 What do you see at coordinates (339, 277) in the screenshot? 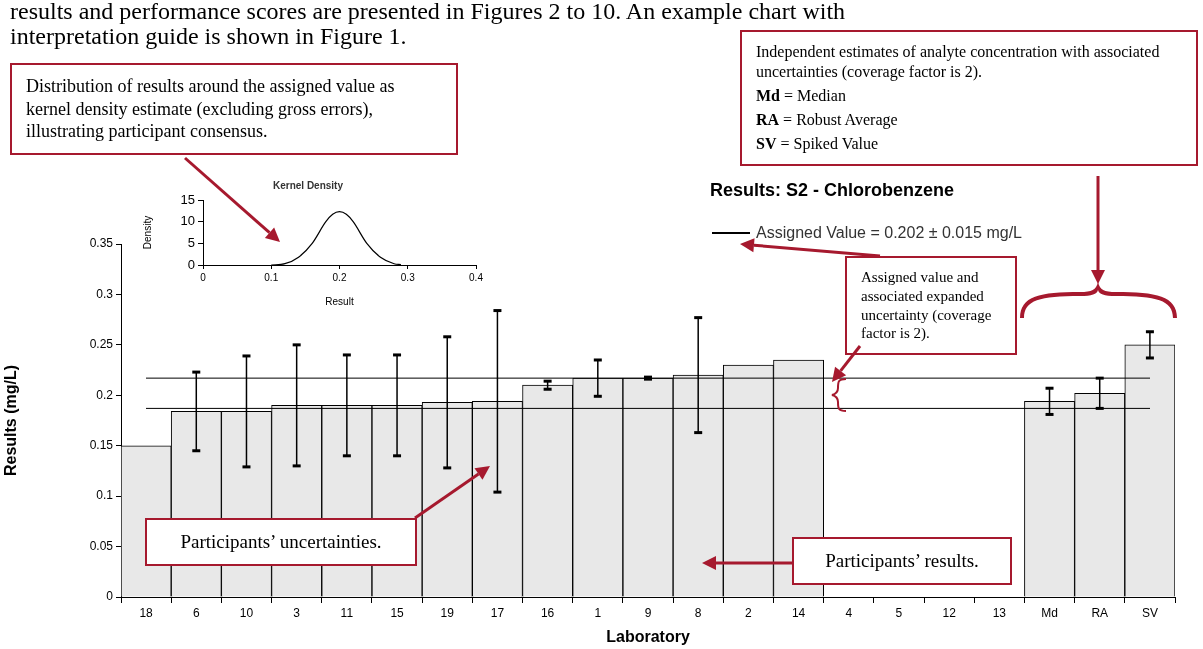
I see `x-tick-label: 0.2` at bounding box center [339, 277].